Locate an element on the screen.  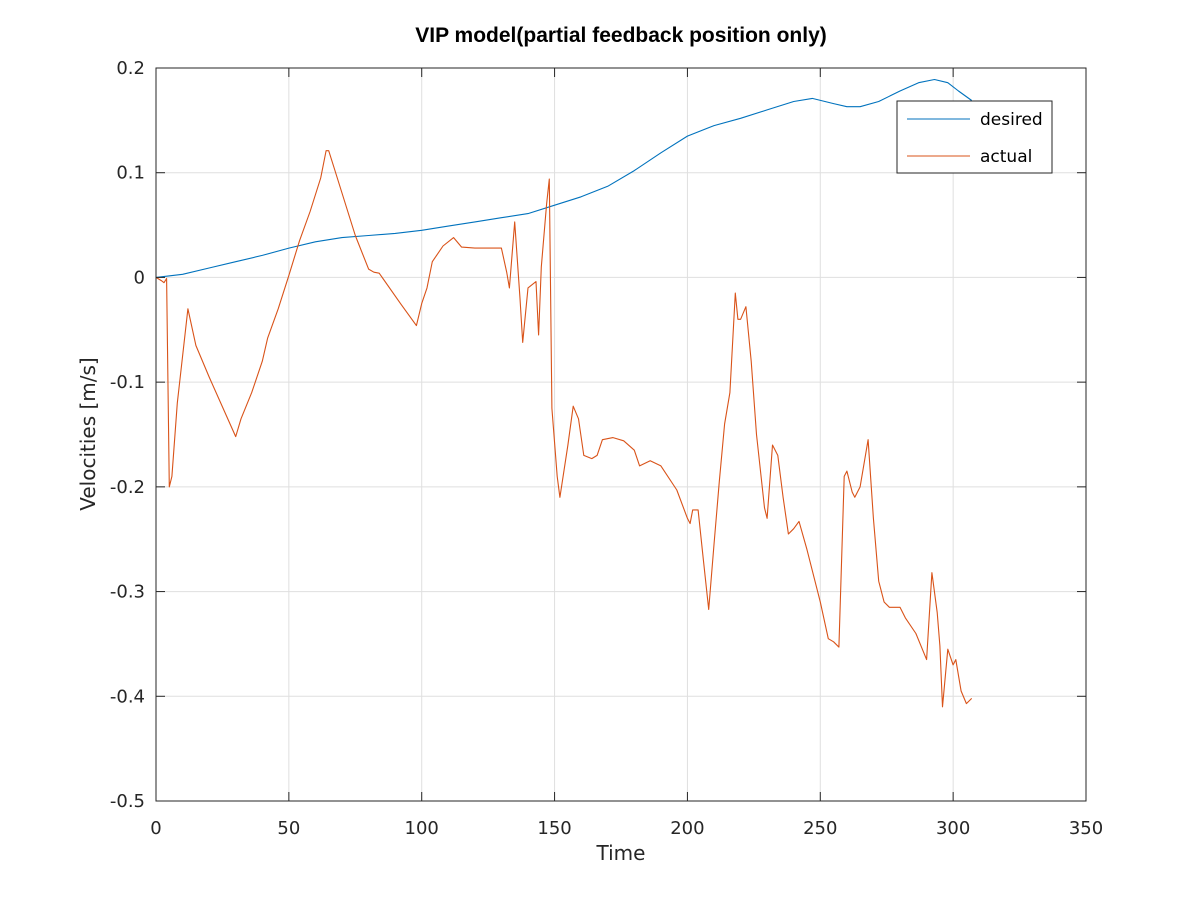
legend: desired actual is located at coordinates (974, 137).